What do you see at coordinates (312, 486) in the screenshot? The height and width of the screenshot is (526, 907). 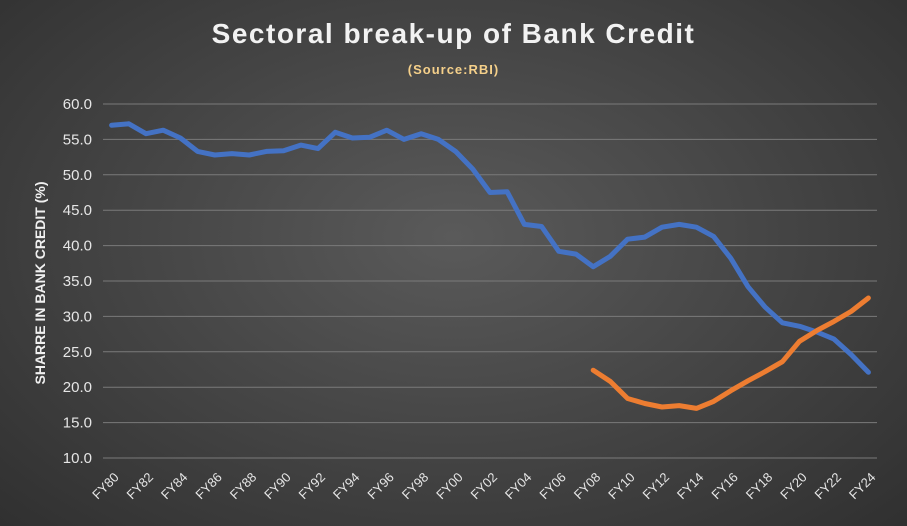 I see `x-tick-label: FY92` at bounding box center [312, 486].